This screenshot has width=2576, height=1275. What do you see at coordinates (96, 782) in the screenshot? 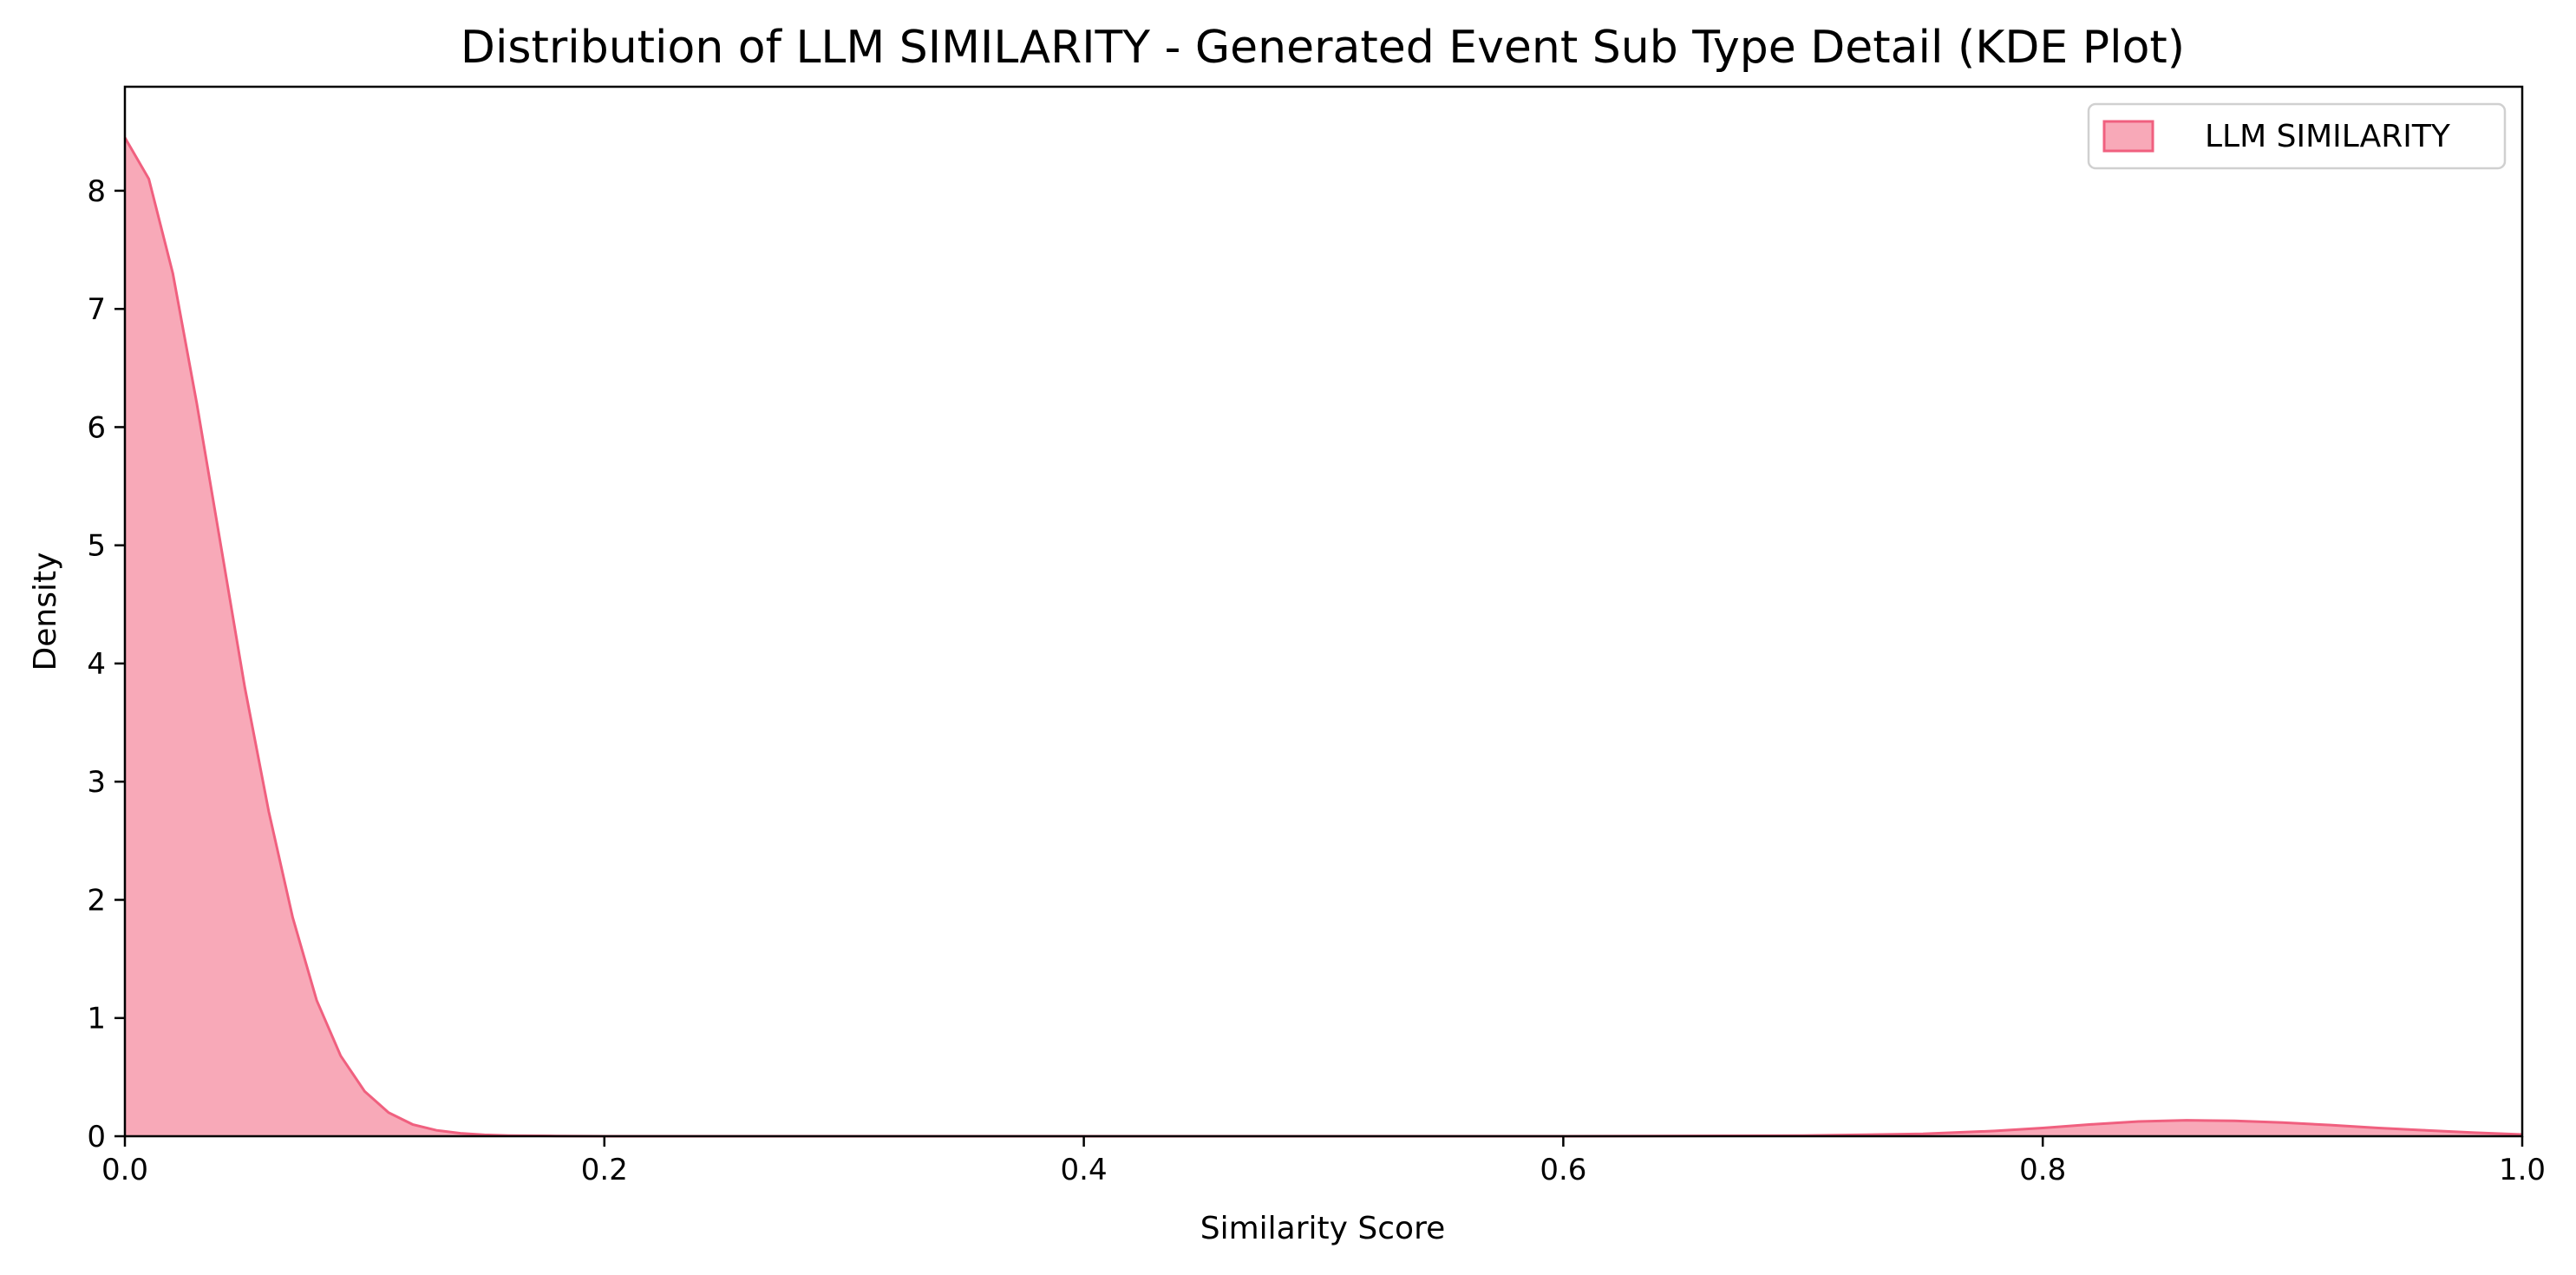
I see `y-tick-label: 3` at bounding box center [96, 782].